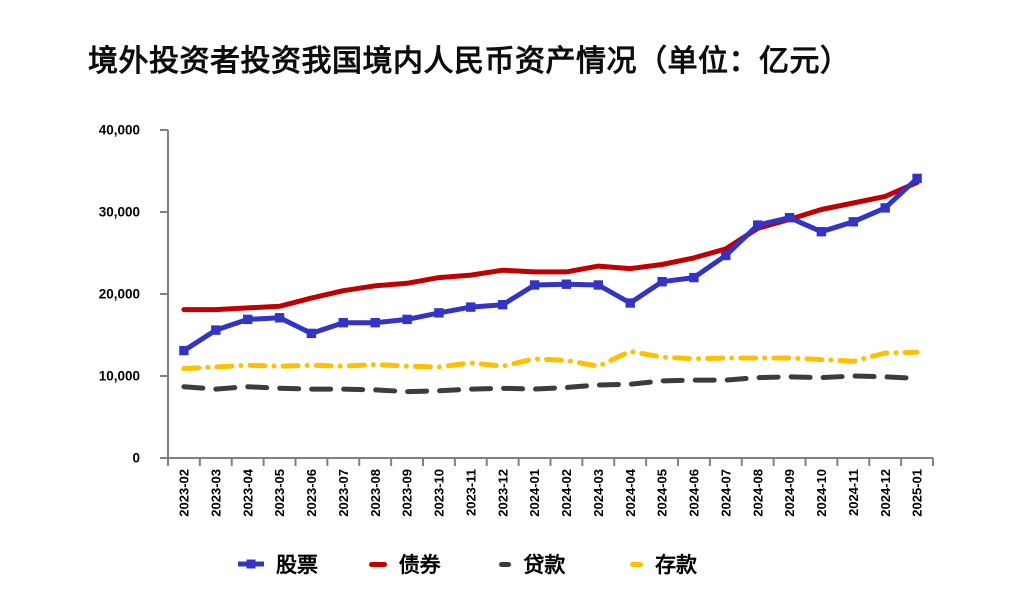 This screenshot has width=1028, height=610. Describe the element at coordinates (119, 130) in the screenshot. I see `y-axis-label: 40,000` at that location.